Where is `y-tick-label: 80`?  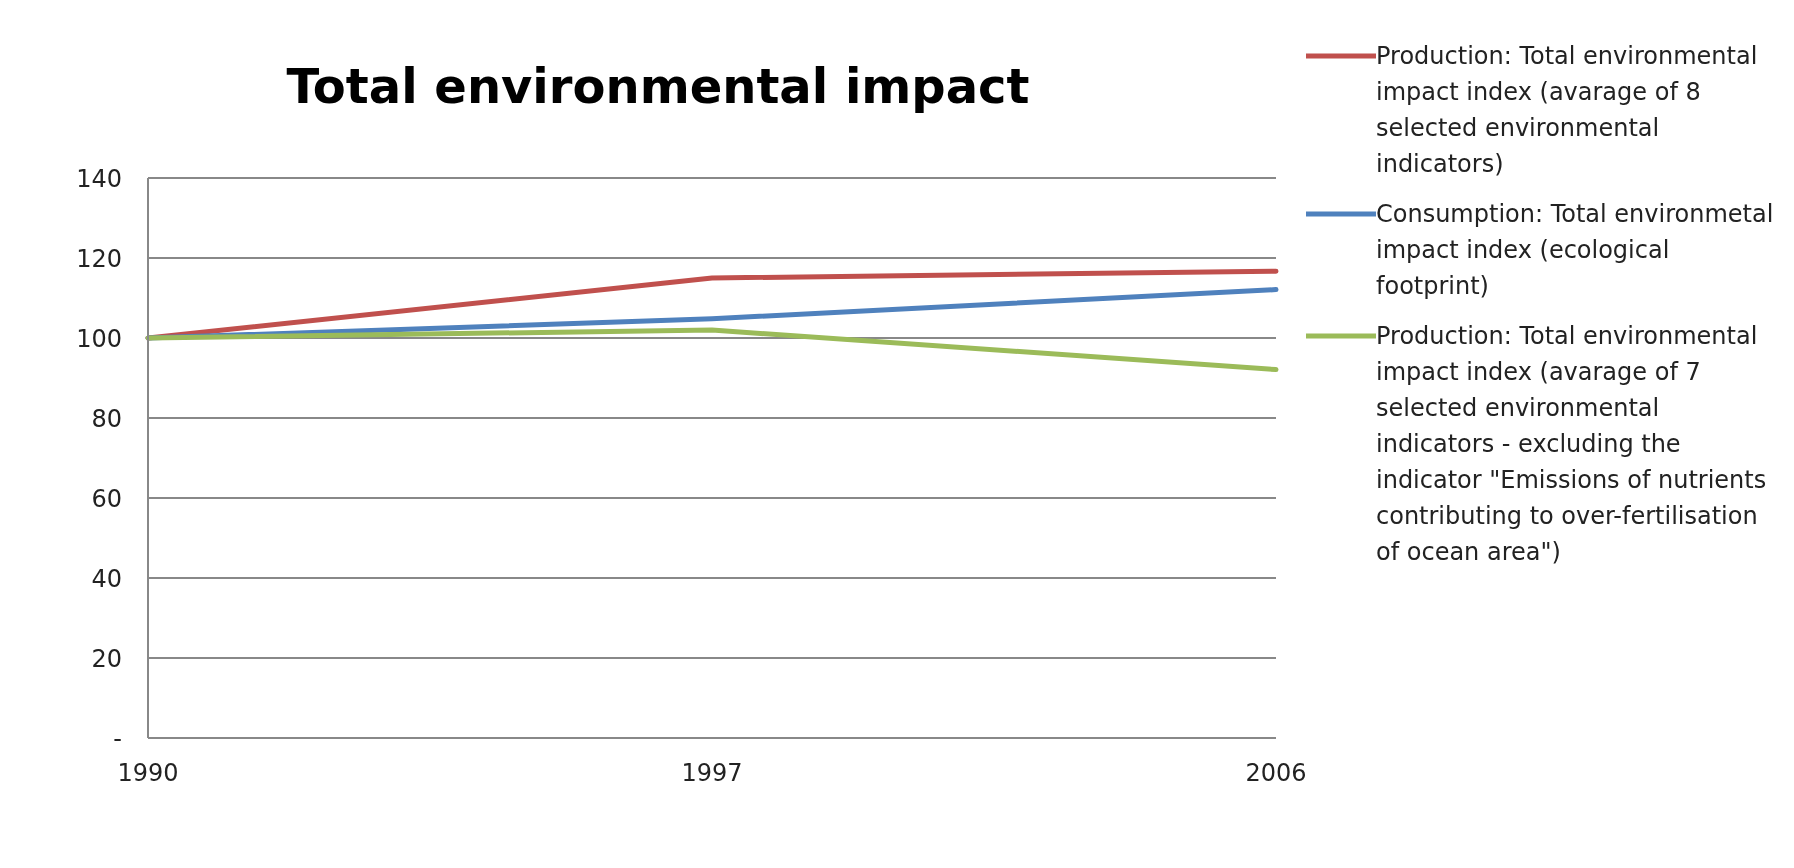 y-tick-label: 80 is located at coordinates (106, 418).